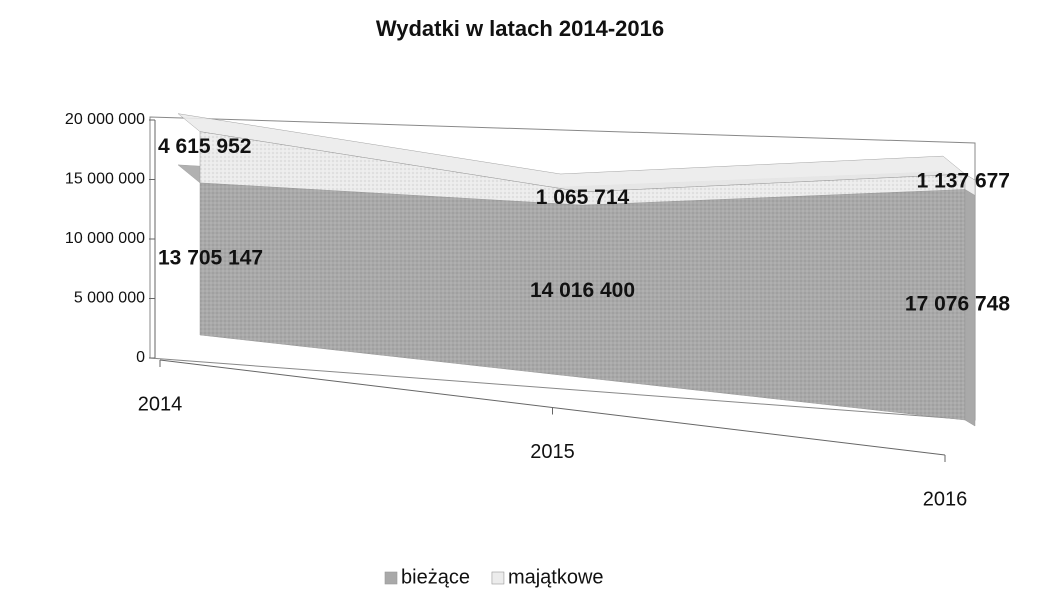  Describe the element at coordinates (970, 184) in the screenshot. I see `area-side` at that location.